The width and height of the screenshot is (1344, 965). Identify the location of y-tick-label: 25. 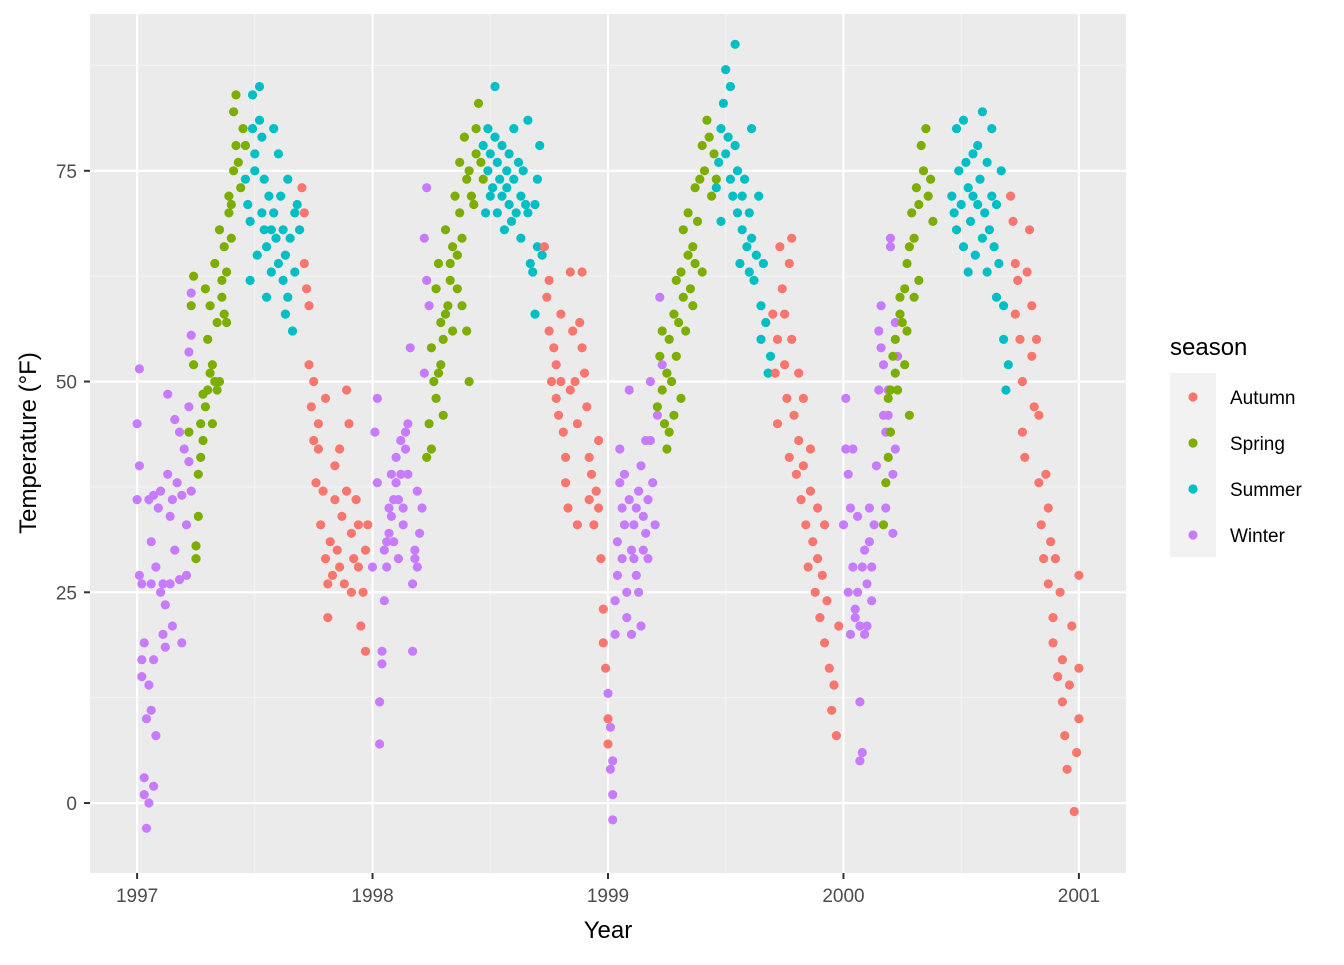
(66, 593).